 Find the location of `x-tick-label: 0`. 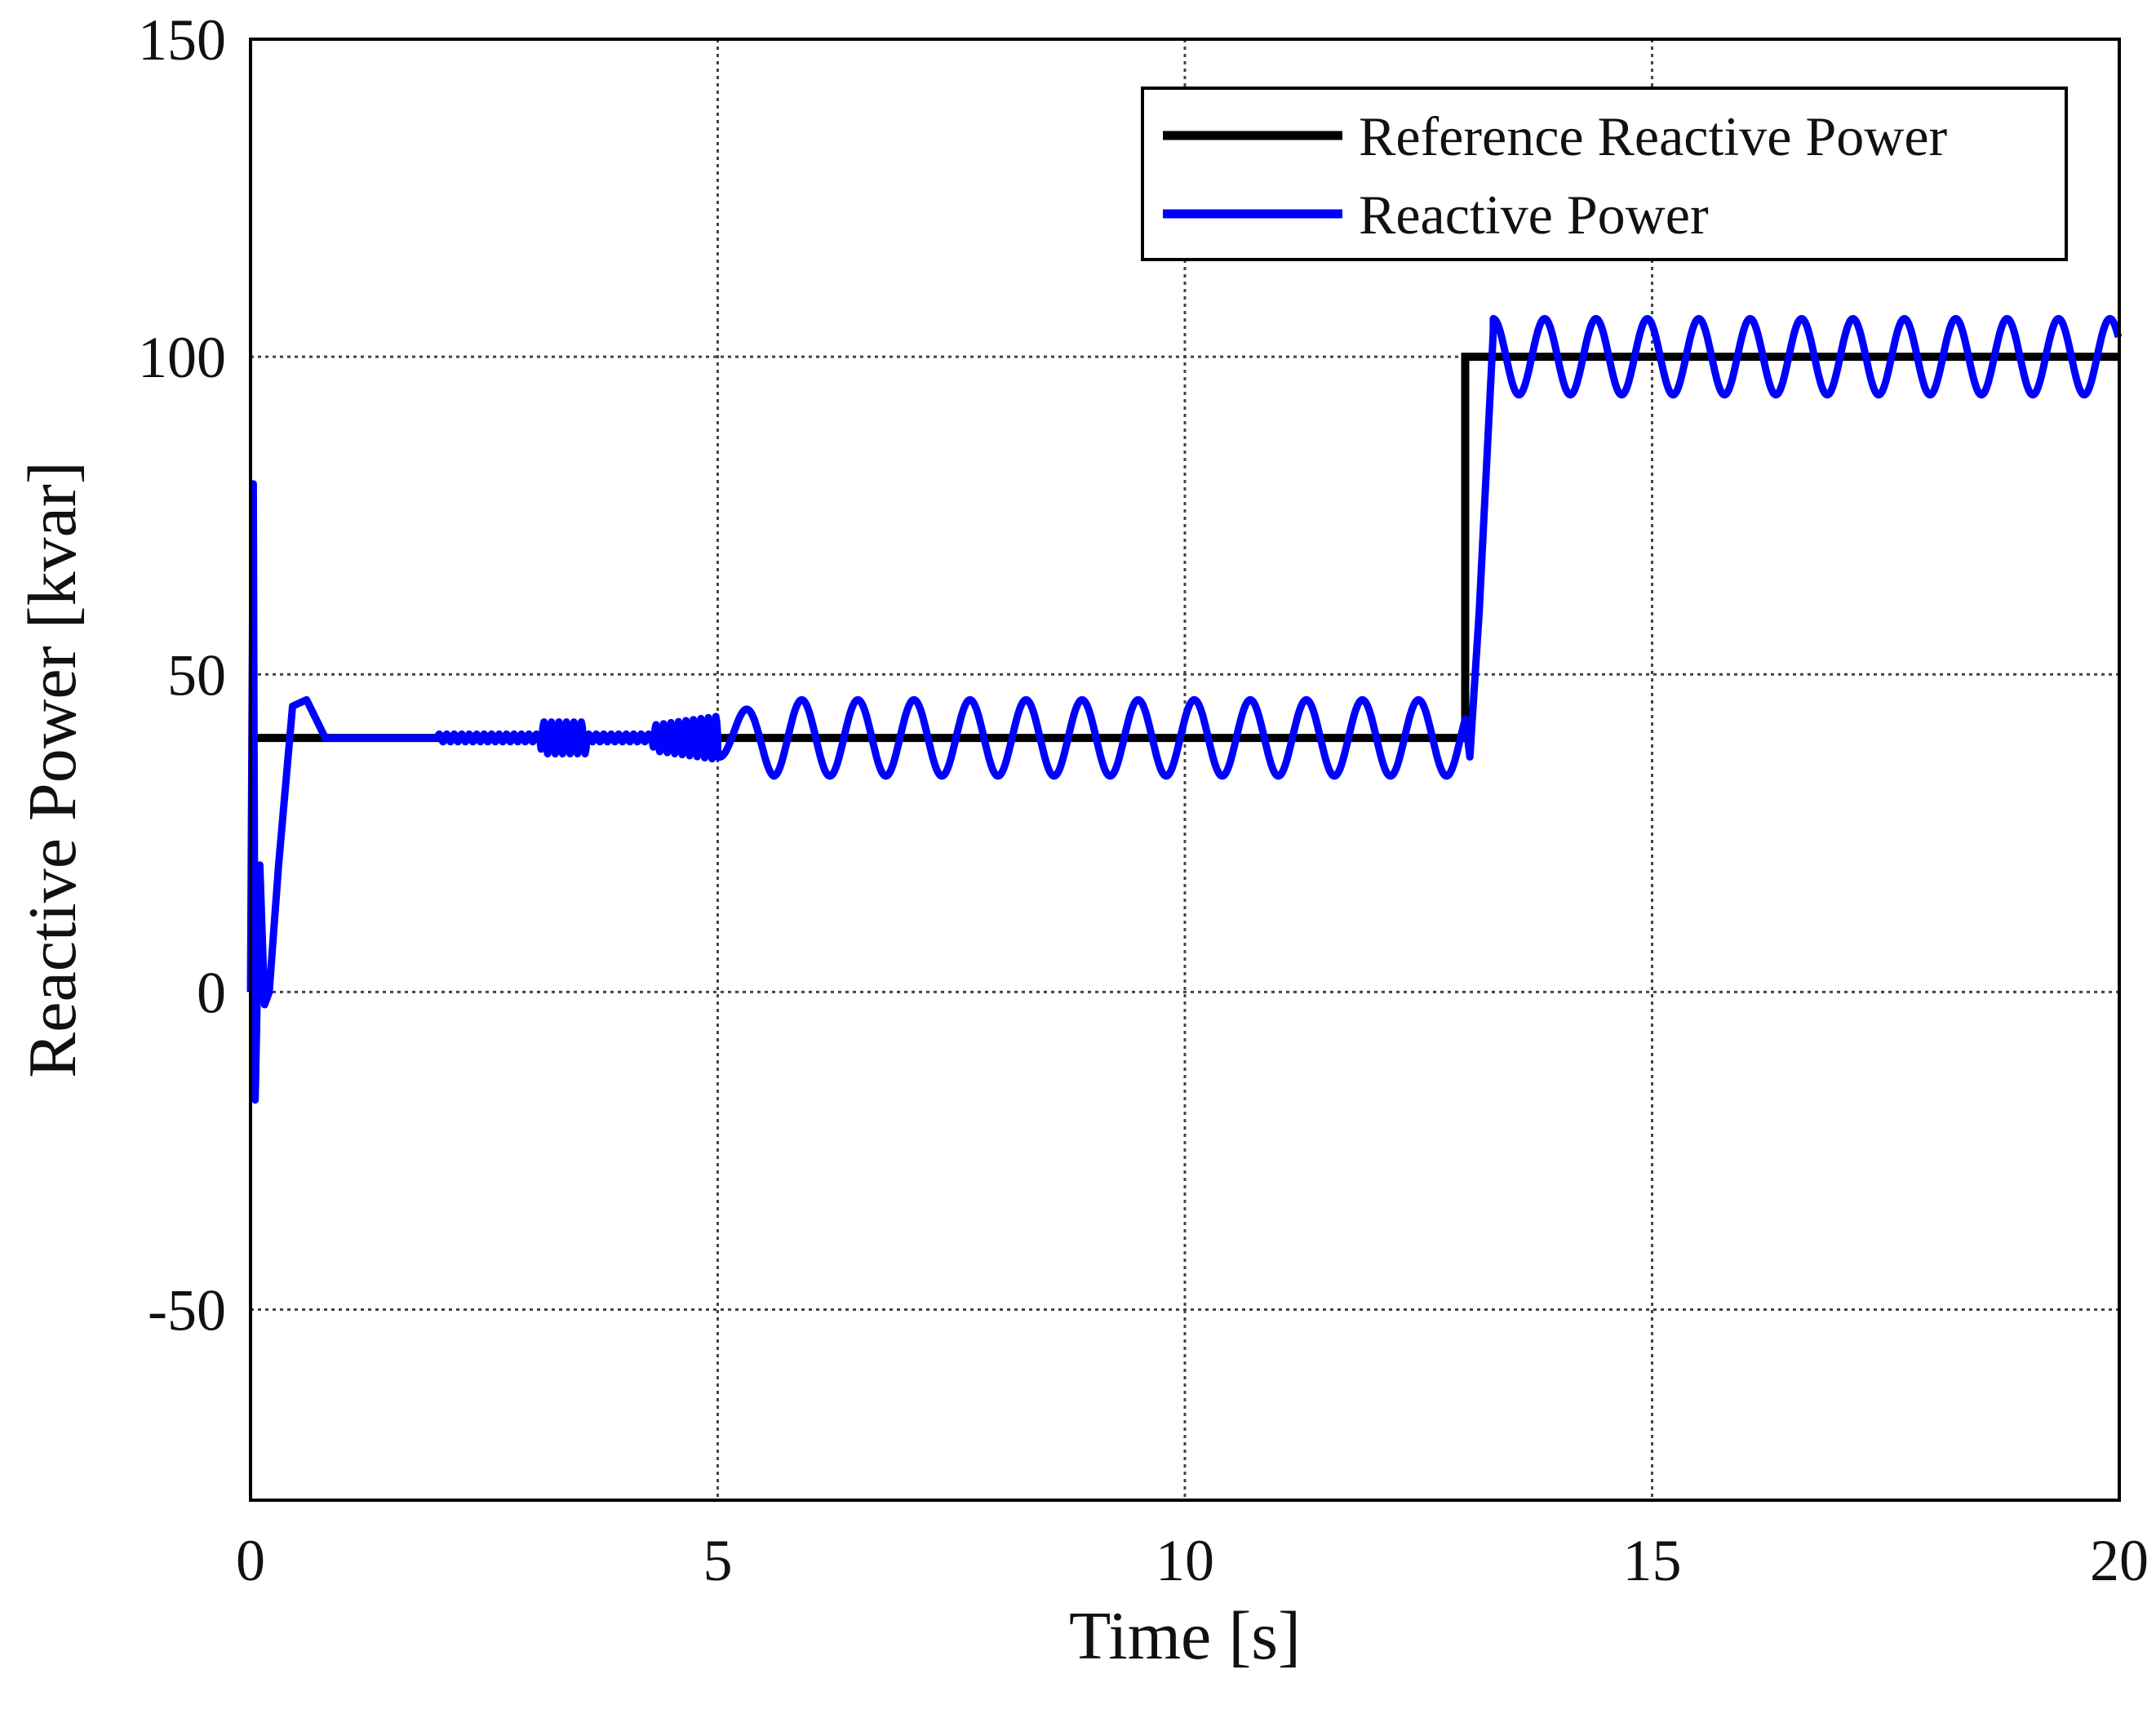

x-tick-label: 0 is located at coordinates (250, 1560).